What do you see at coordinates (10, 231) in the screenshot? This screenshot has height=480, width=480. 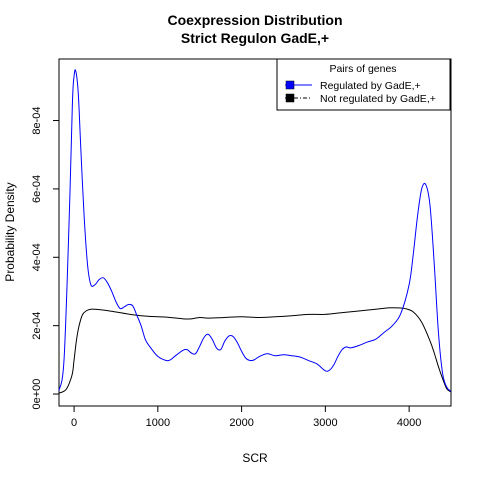 I see `y-axis-label: Probability Density` at bounding box center [10, 231].